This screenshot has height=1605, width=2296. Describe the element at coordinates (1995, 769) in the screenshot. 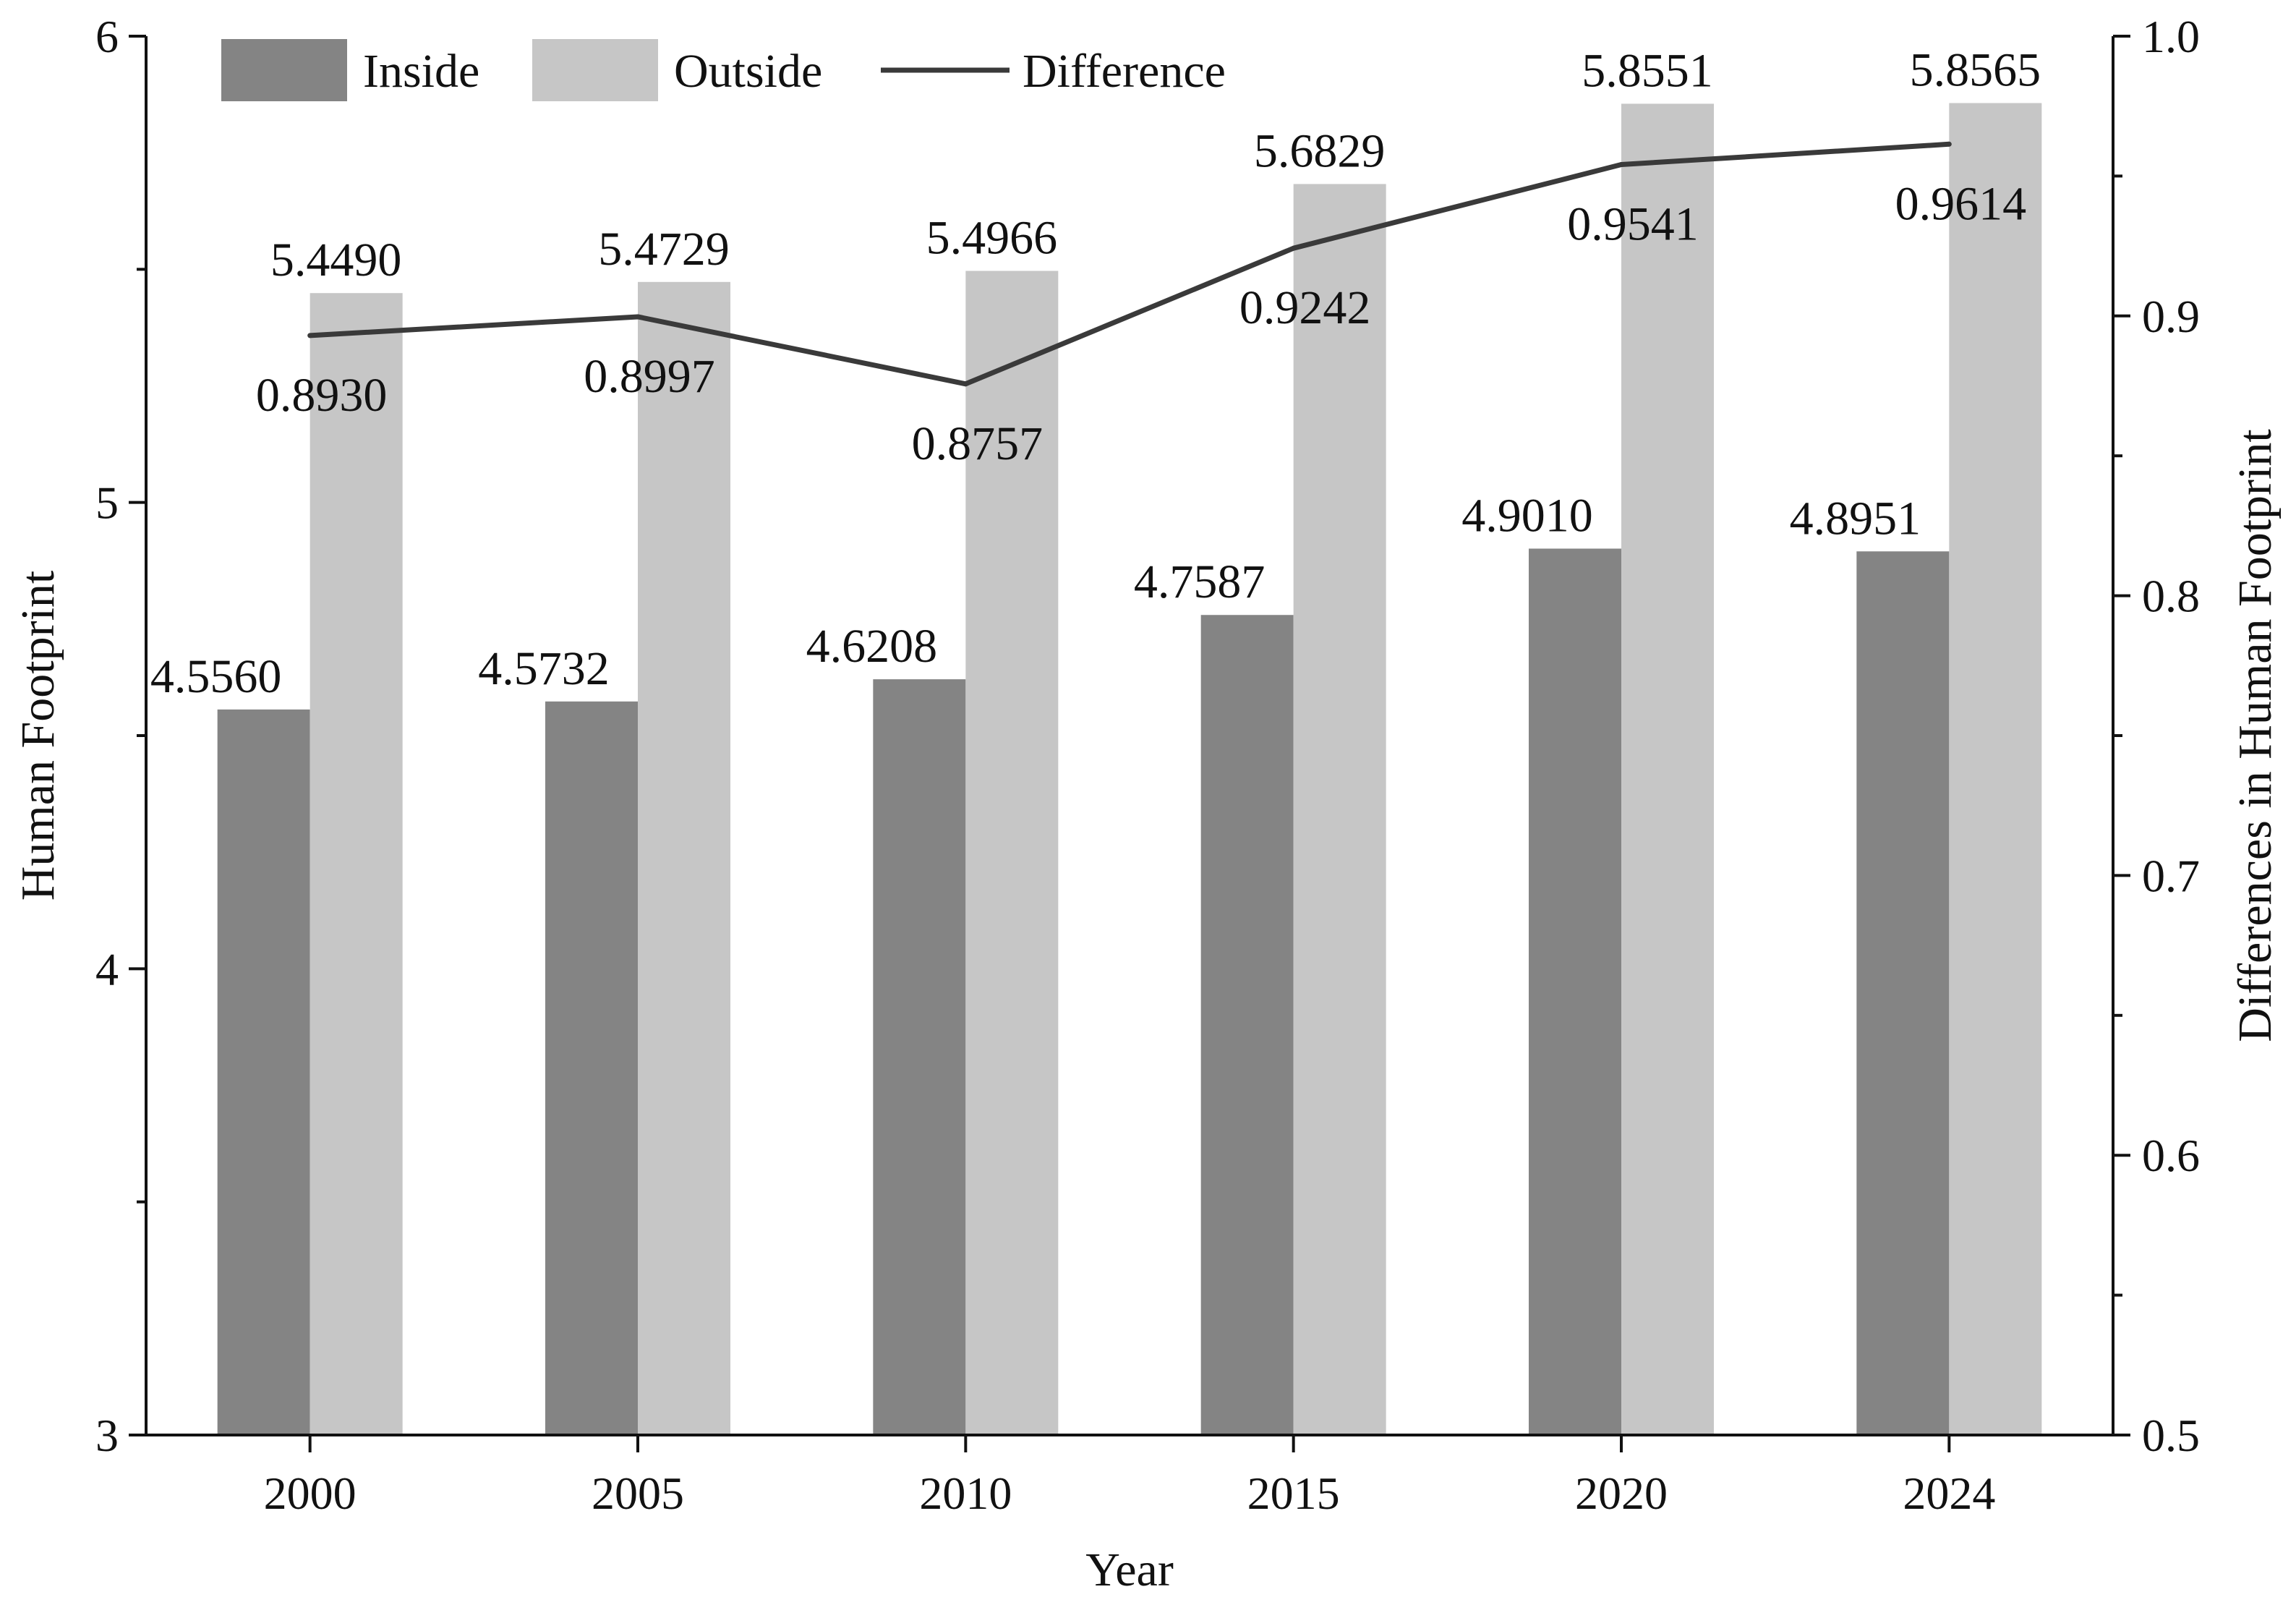

I see `bar-outside-2024` at that location.